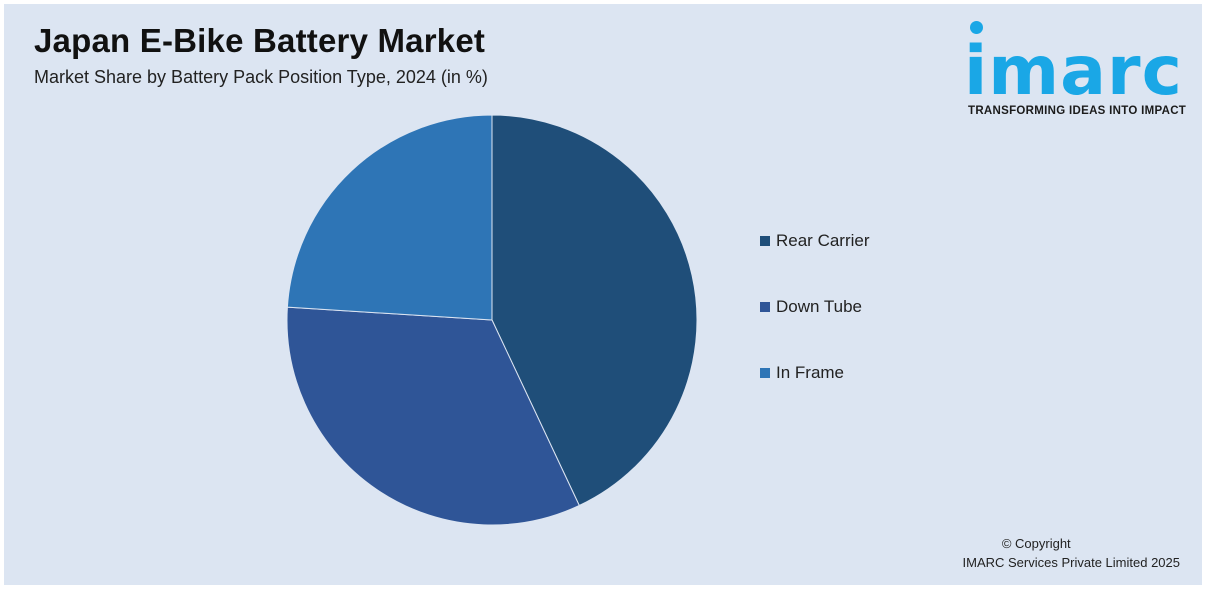 Image resolution: width=1206 pixels, height=591 pixels. I want to click on copyright-line-1: © Copyright, so click(1036, 543).